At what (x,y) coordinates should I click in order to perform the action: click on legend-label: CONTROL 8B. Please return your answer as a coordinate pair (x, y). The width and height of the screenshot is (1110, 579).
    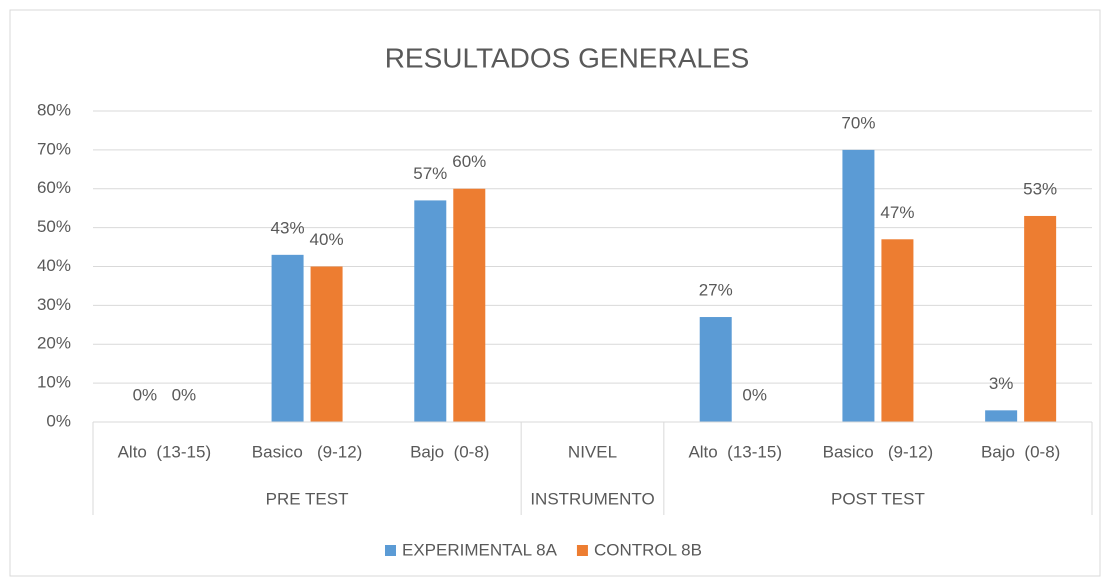
    Looking at the image, I should click on (648, 549).